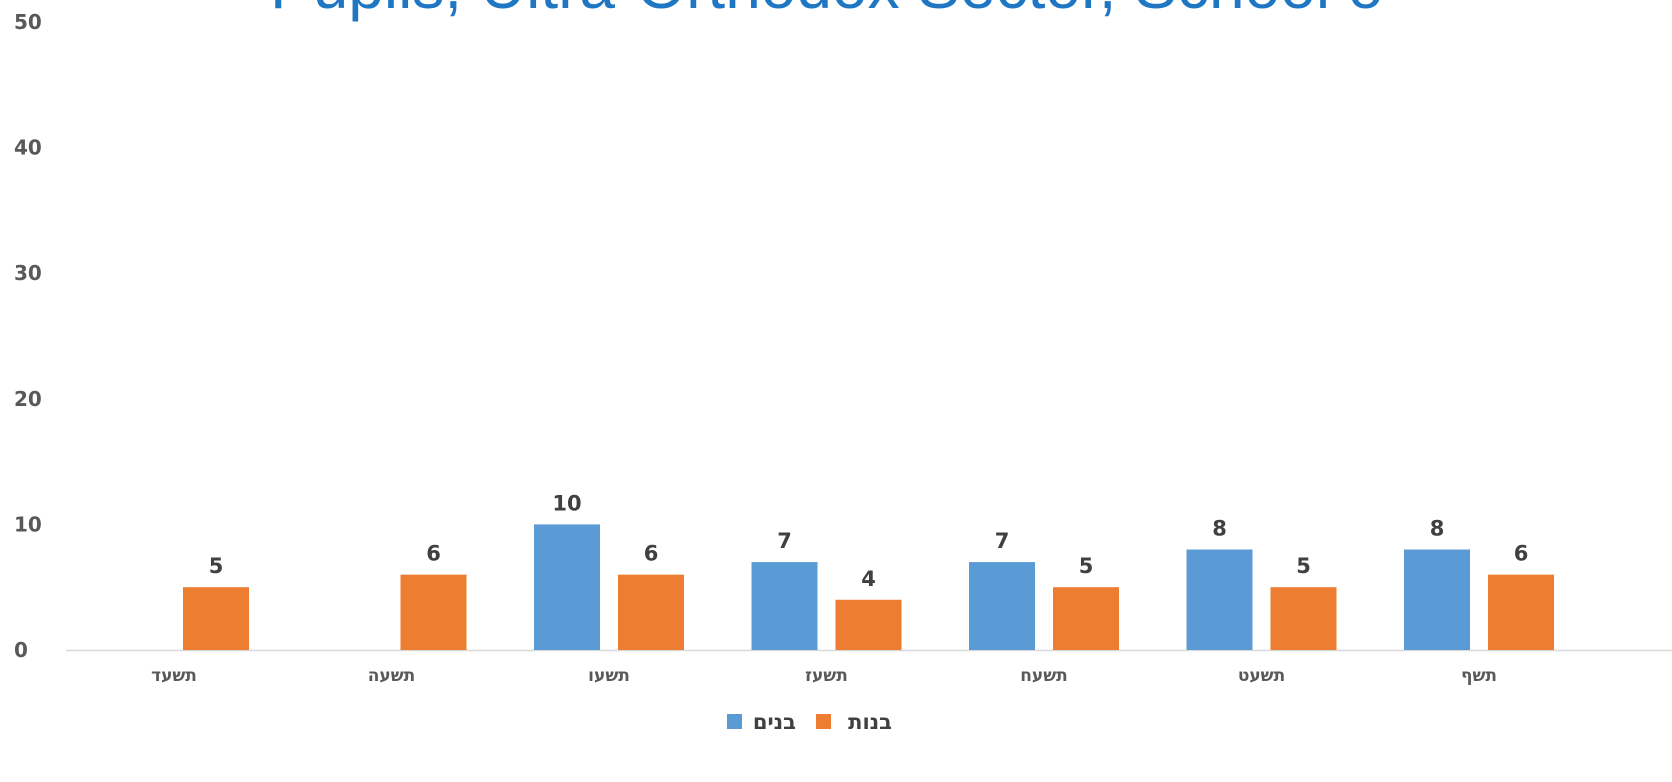  Describe the element at coordinates (774, 722) in the screenshot. I see `legend-label: בנים` at that location.